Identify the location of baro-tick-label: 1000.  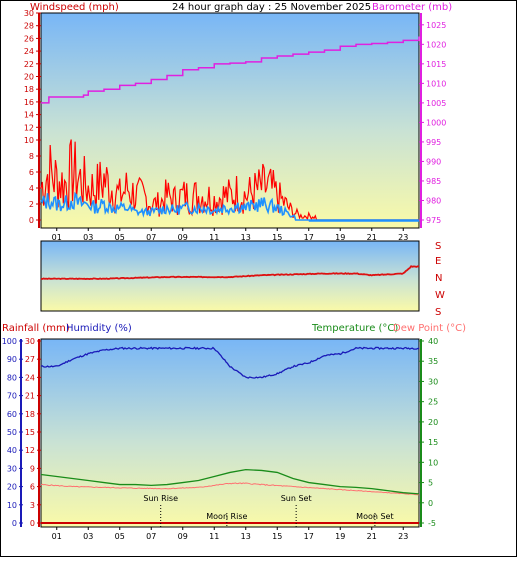
(436, 122).